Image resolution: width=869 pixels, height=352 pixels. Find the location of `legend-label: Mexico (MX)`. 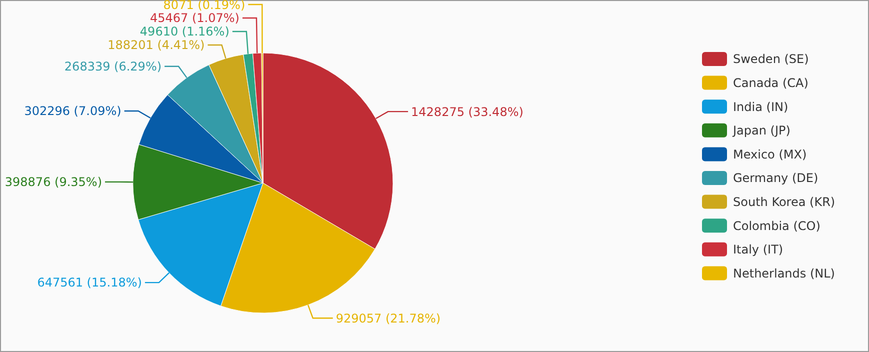

legend-label: Mexico (MX) is located at coordinates (770, 154).